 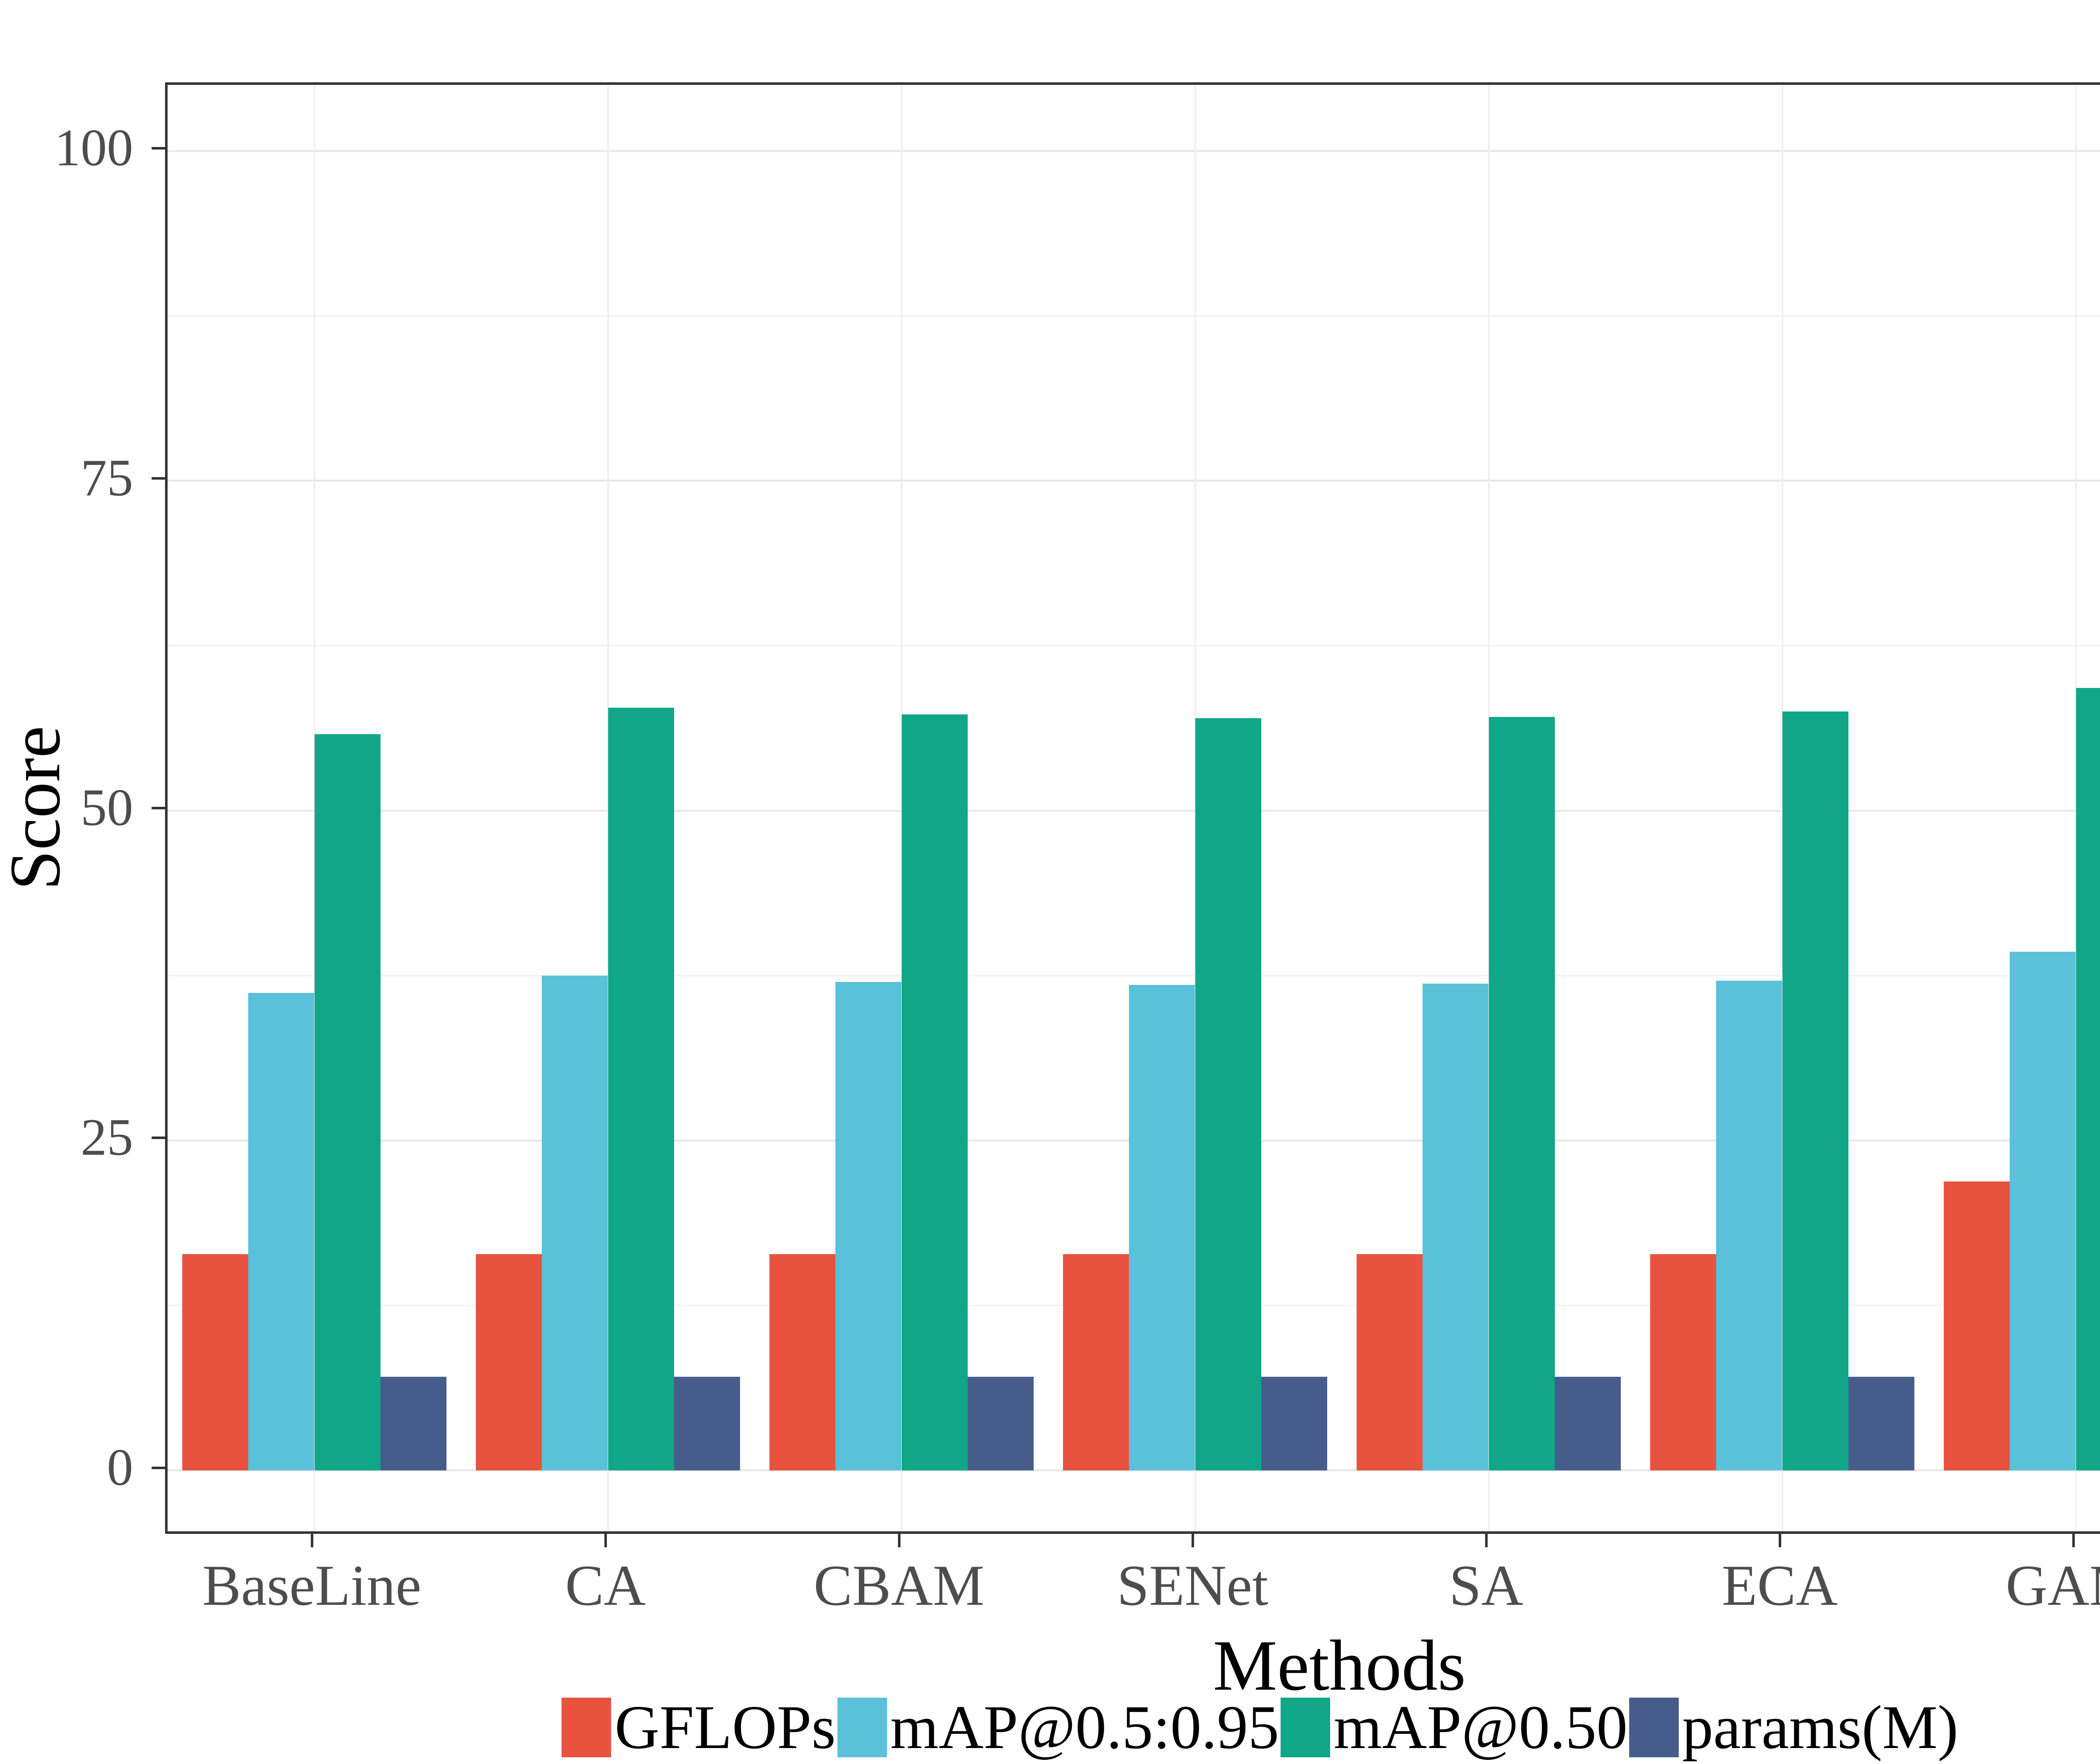 I want to click on bar-map-0-50-ca, so click(x=641, y=1088).